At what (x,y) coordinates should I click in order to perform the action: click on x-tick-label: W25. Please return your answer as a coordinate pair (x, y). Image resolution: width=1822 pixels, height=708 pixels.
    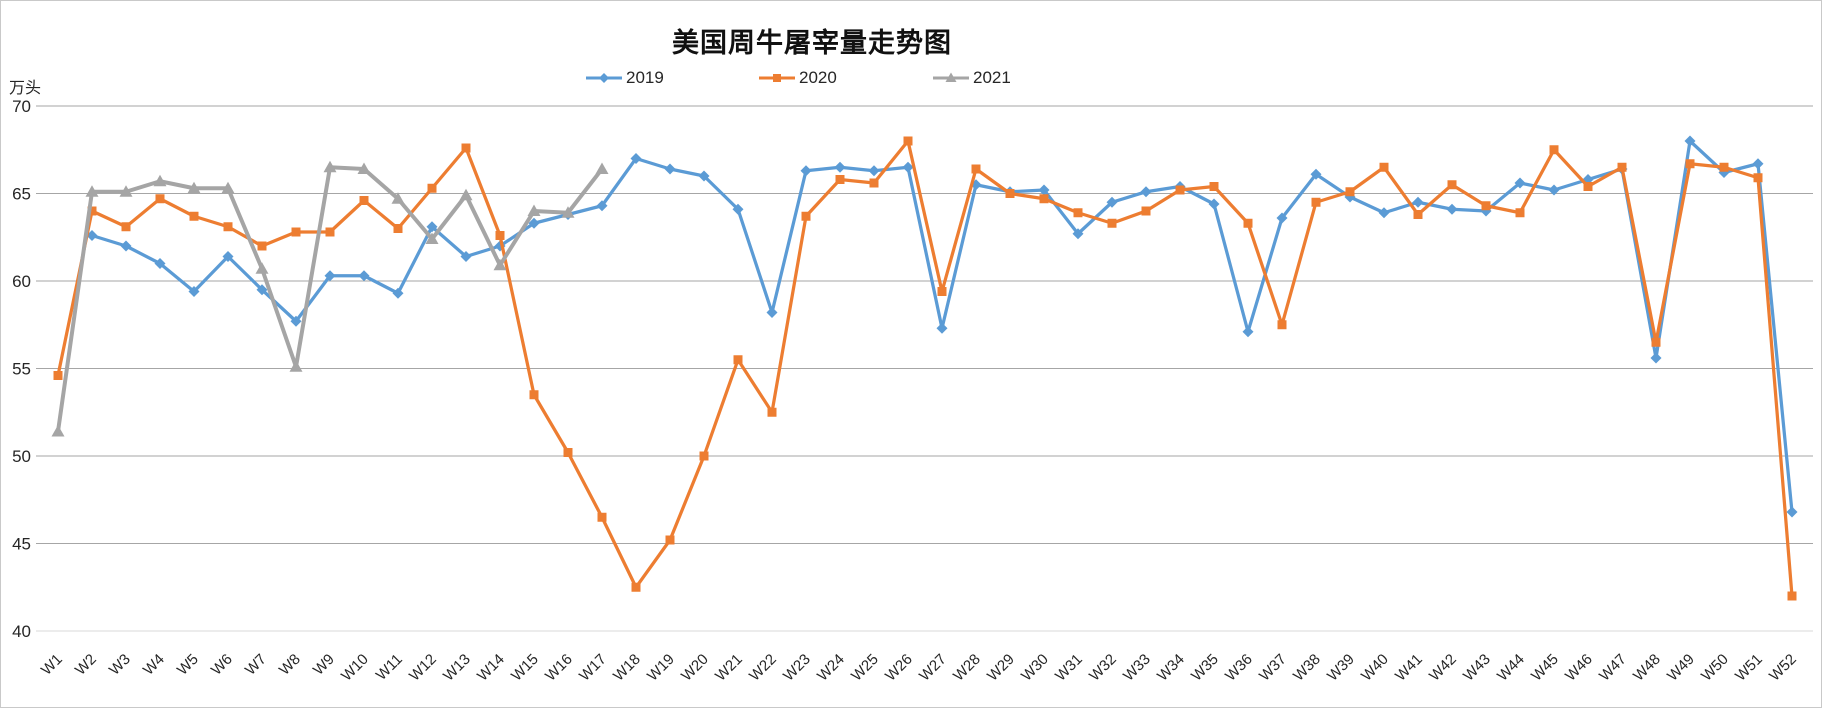
    Looking at the image, I should click on (865, 668).